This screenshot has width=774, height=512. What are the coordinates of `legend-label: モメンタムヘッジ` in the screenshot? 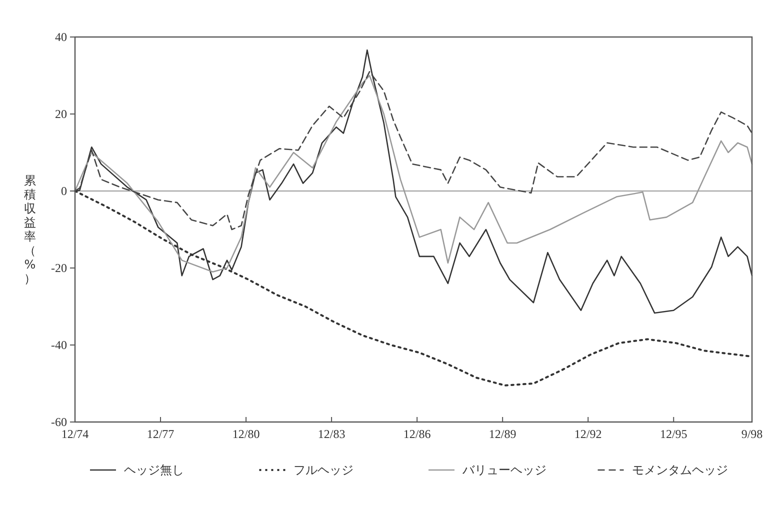 It's located at (680, 470).